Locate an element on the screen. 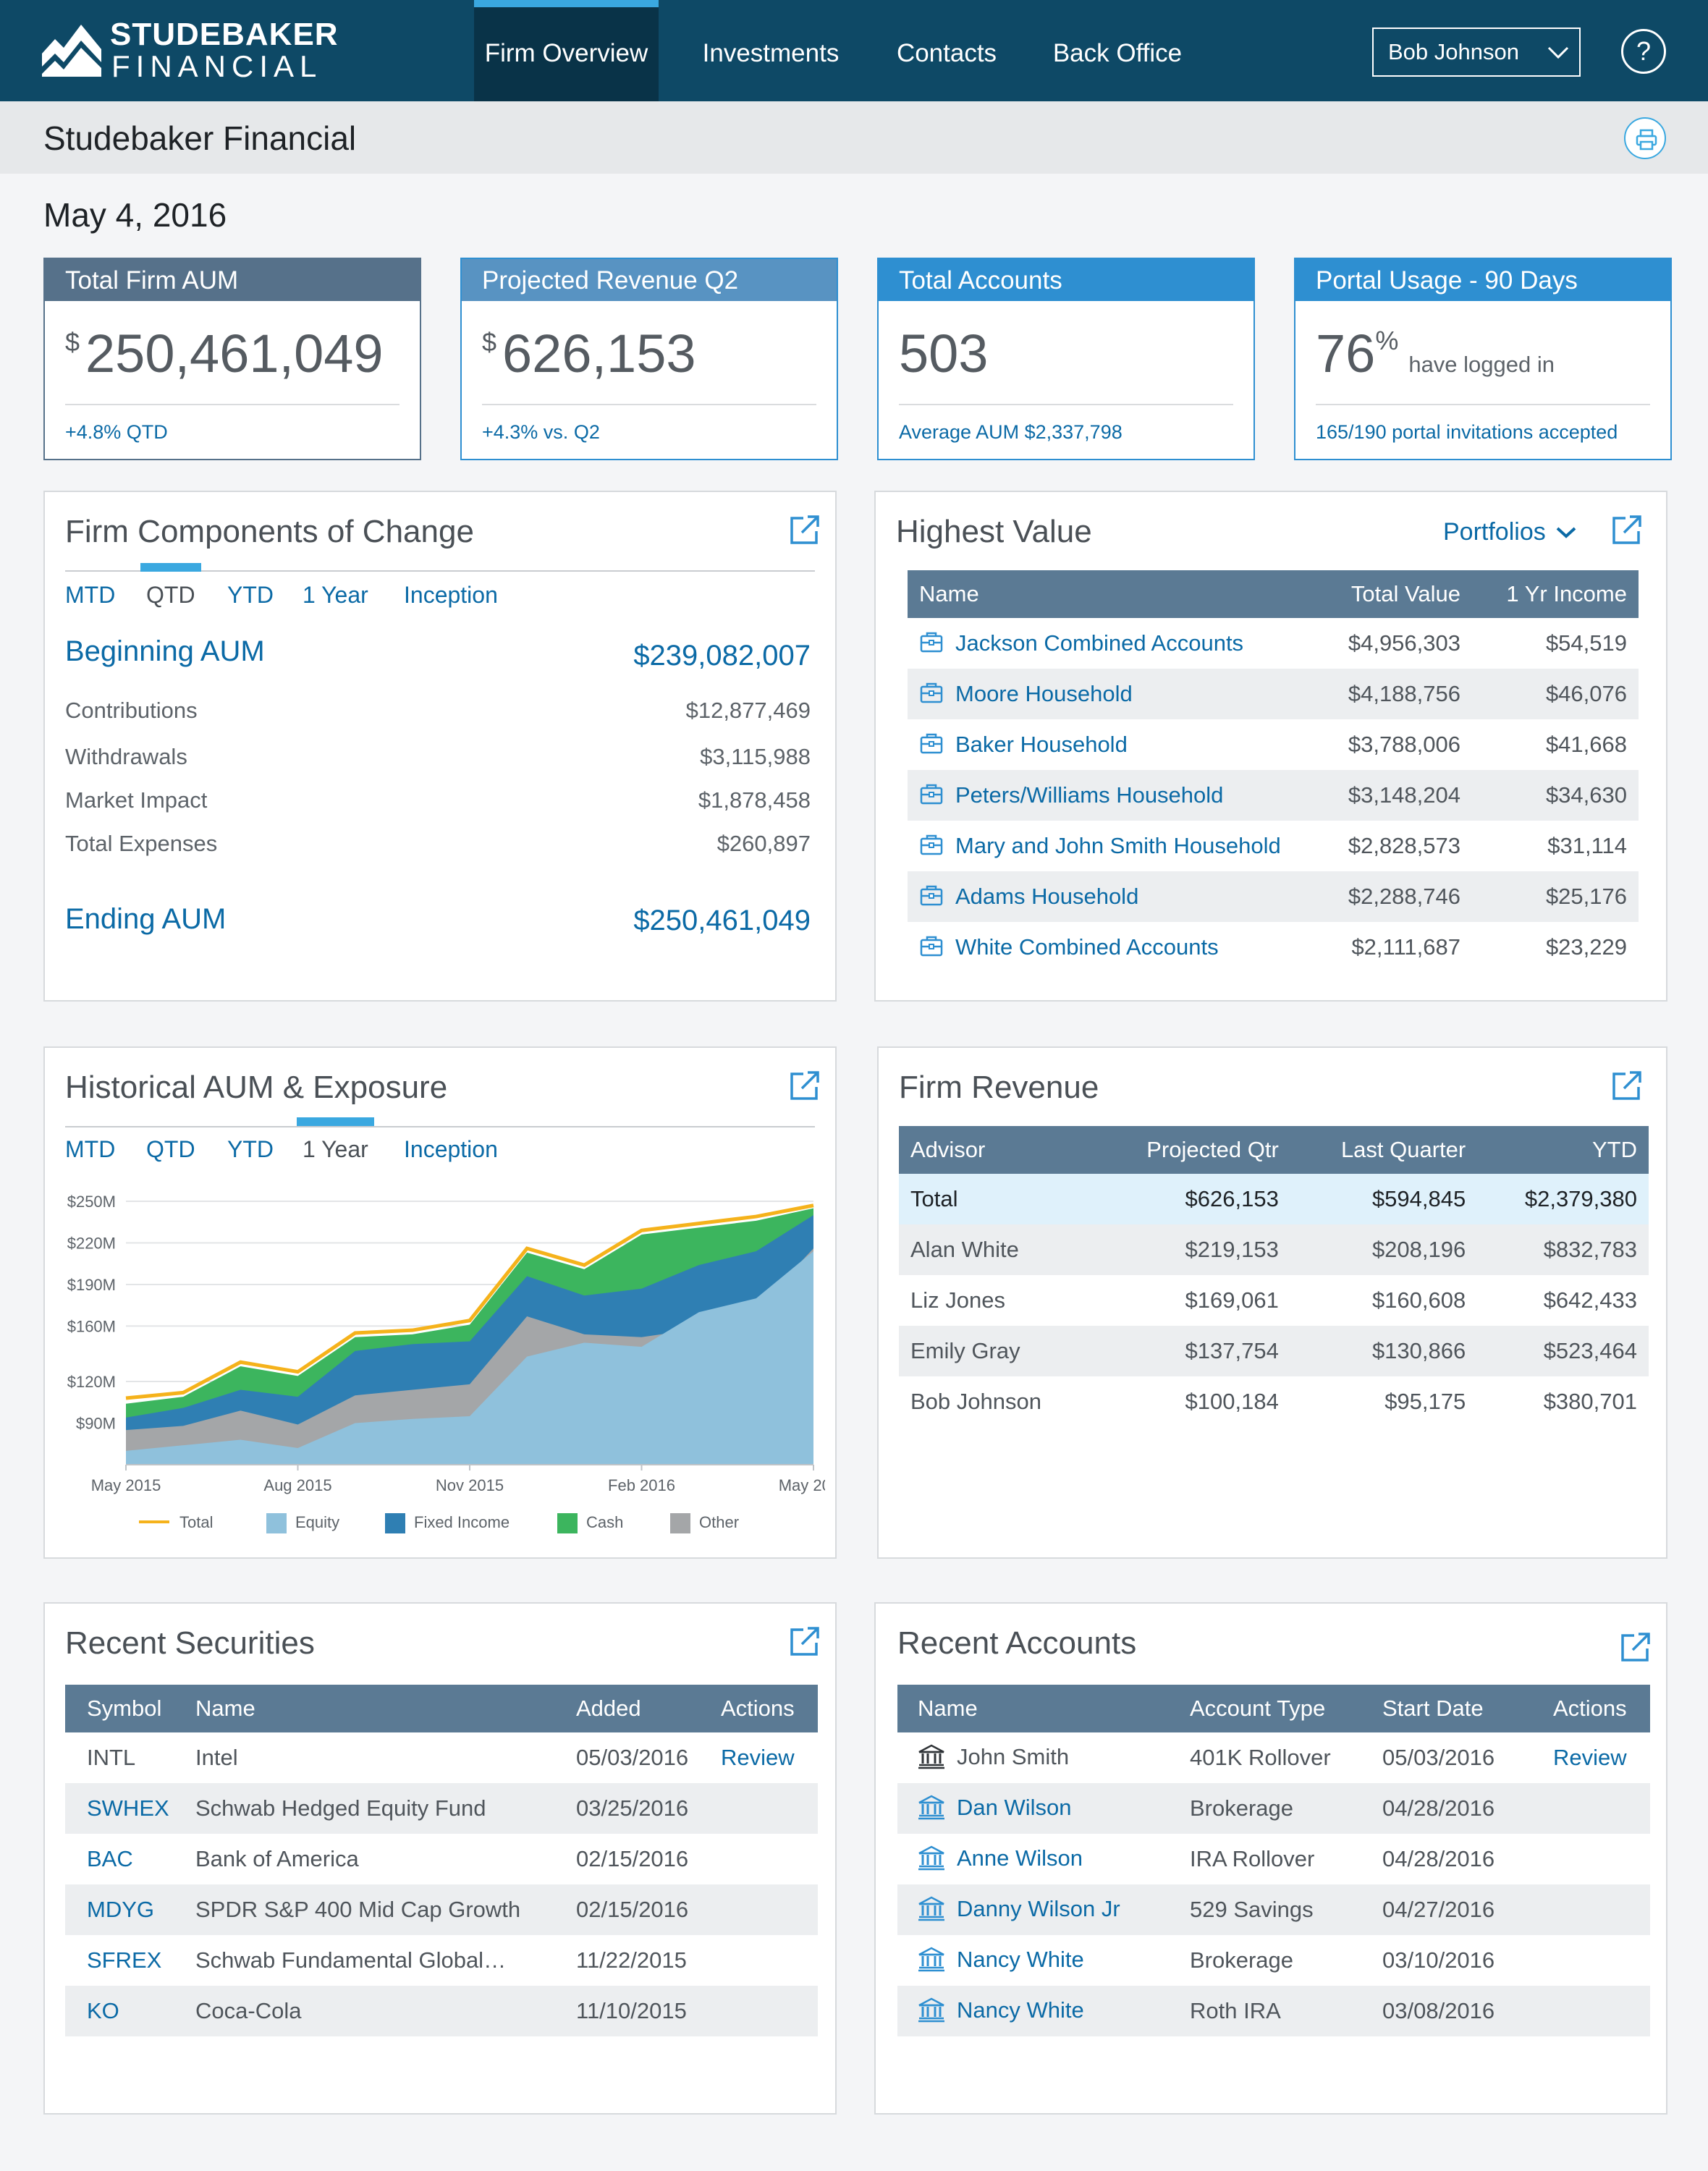 The height and width of the screenshot is (2171, 1708). legend-item-total: Total is located at coordinates (176, 1522).